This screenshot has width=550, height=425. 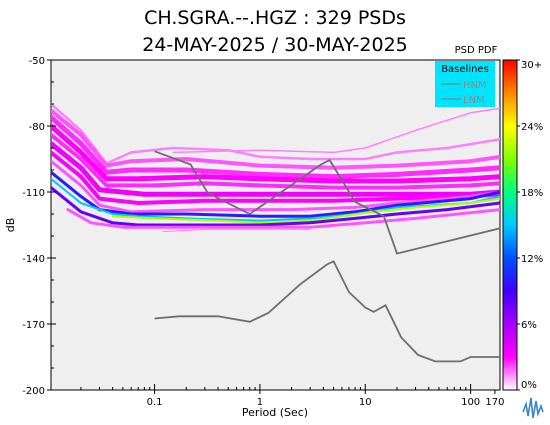 I want to click on colorbar, so click(x=510, y=225).